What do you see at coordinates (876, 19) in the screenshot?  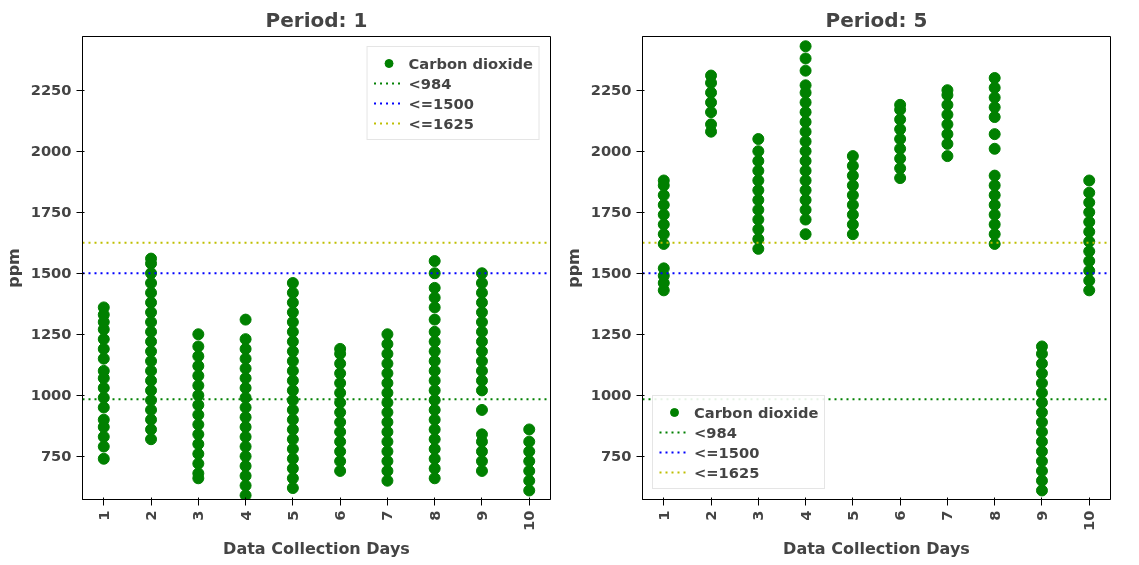 I see `chart-title: Period: 5` at bounding box center [876, 19].